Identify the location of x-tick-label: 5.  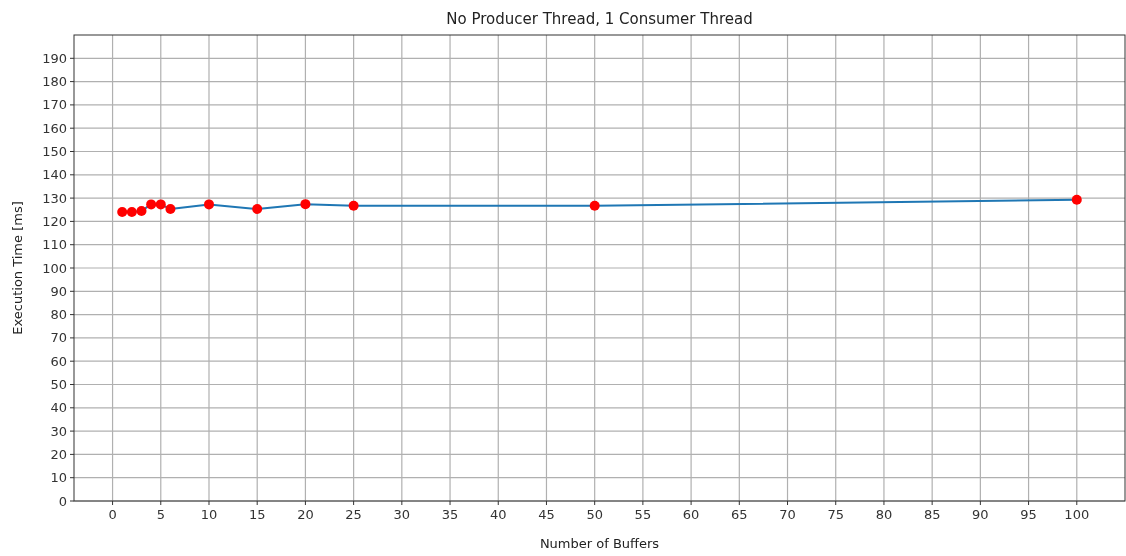
(160, 514).